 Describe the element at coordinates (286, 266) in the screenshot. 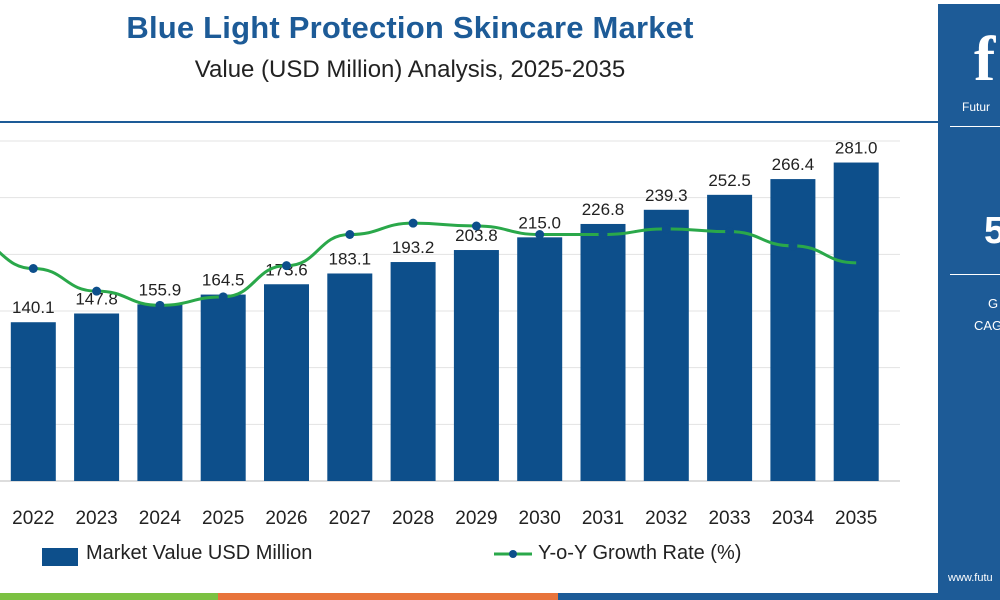

I see `growth-point-2026` at that location.